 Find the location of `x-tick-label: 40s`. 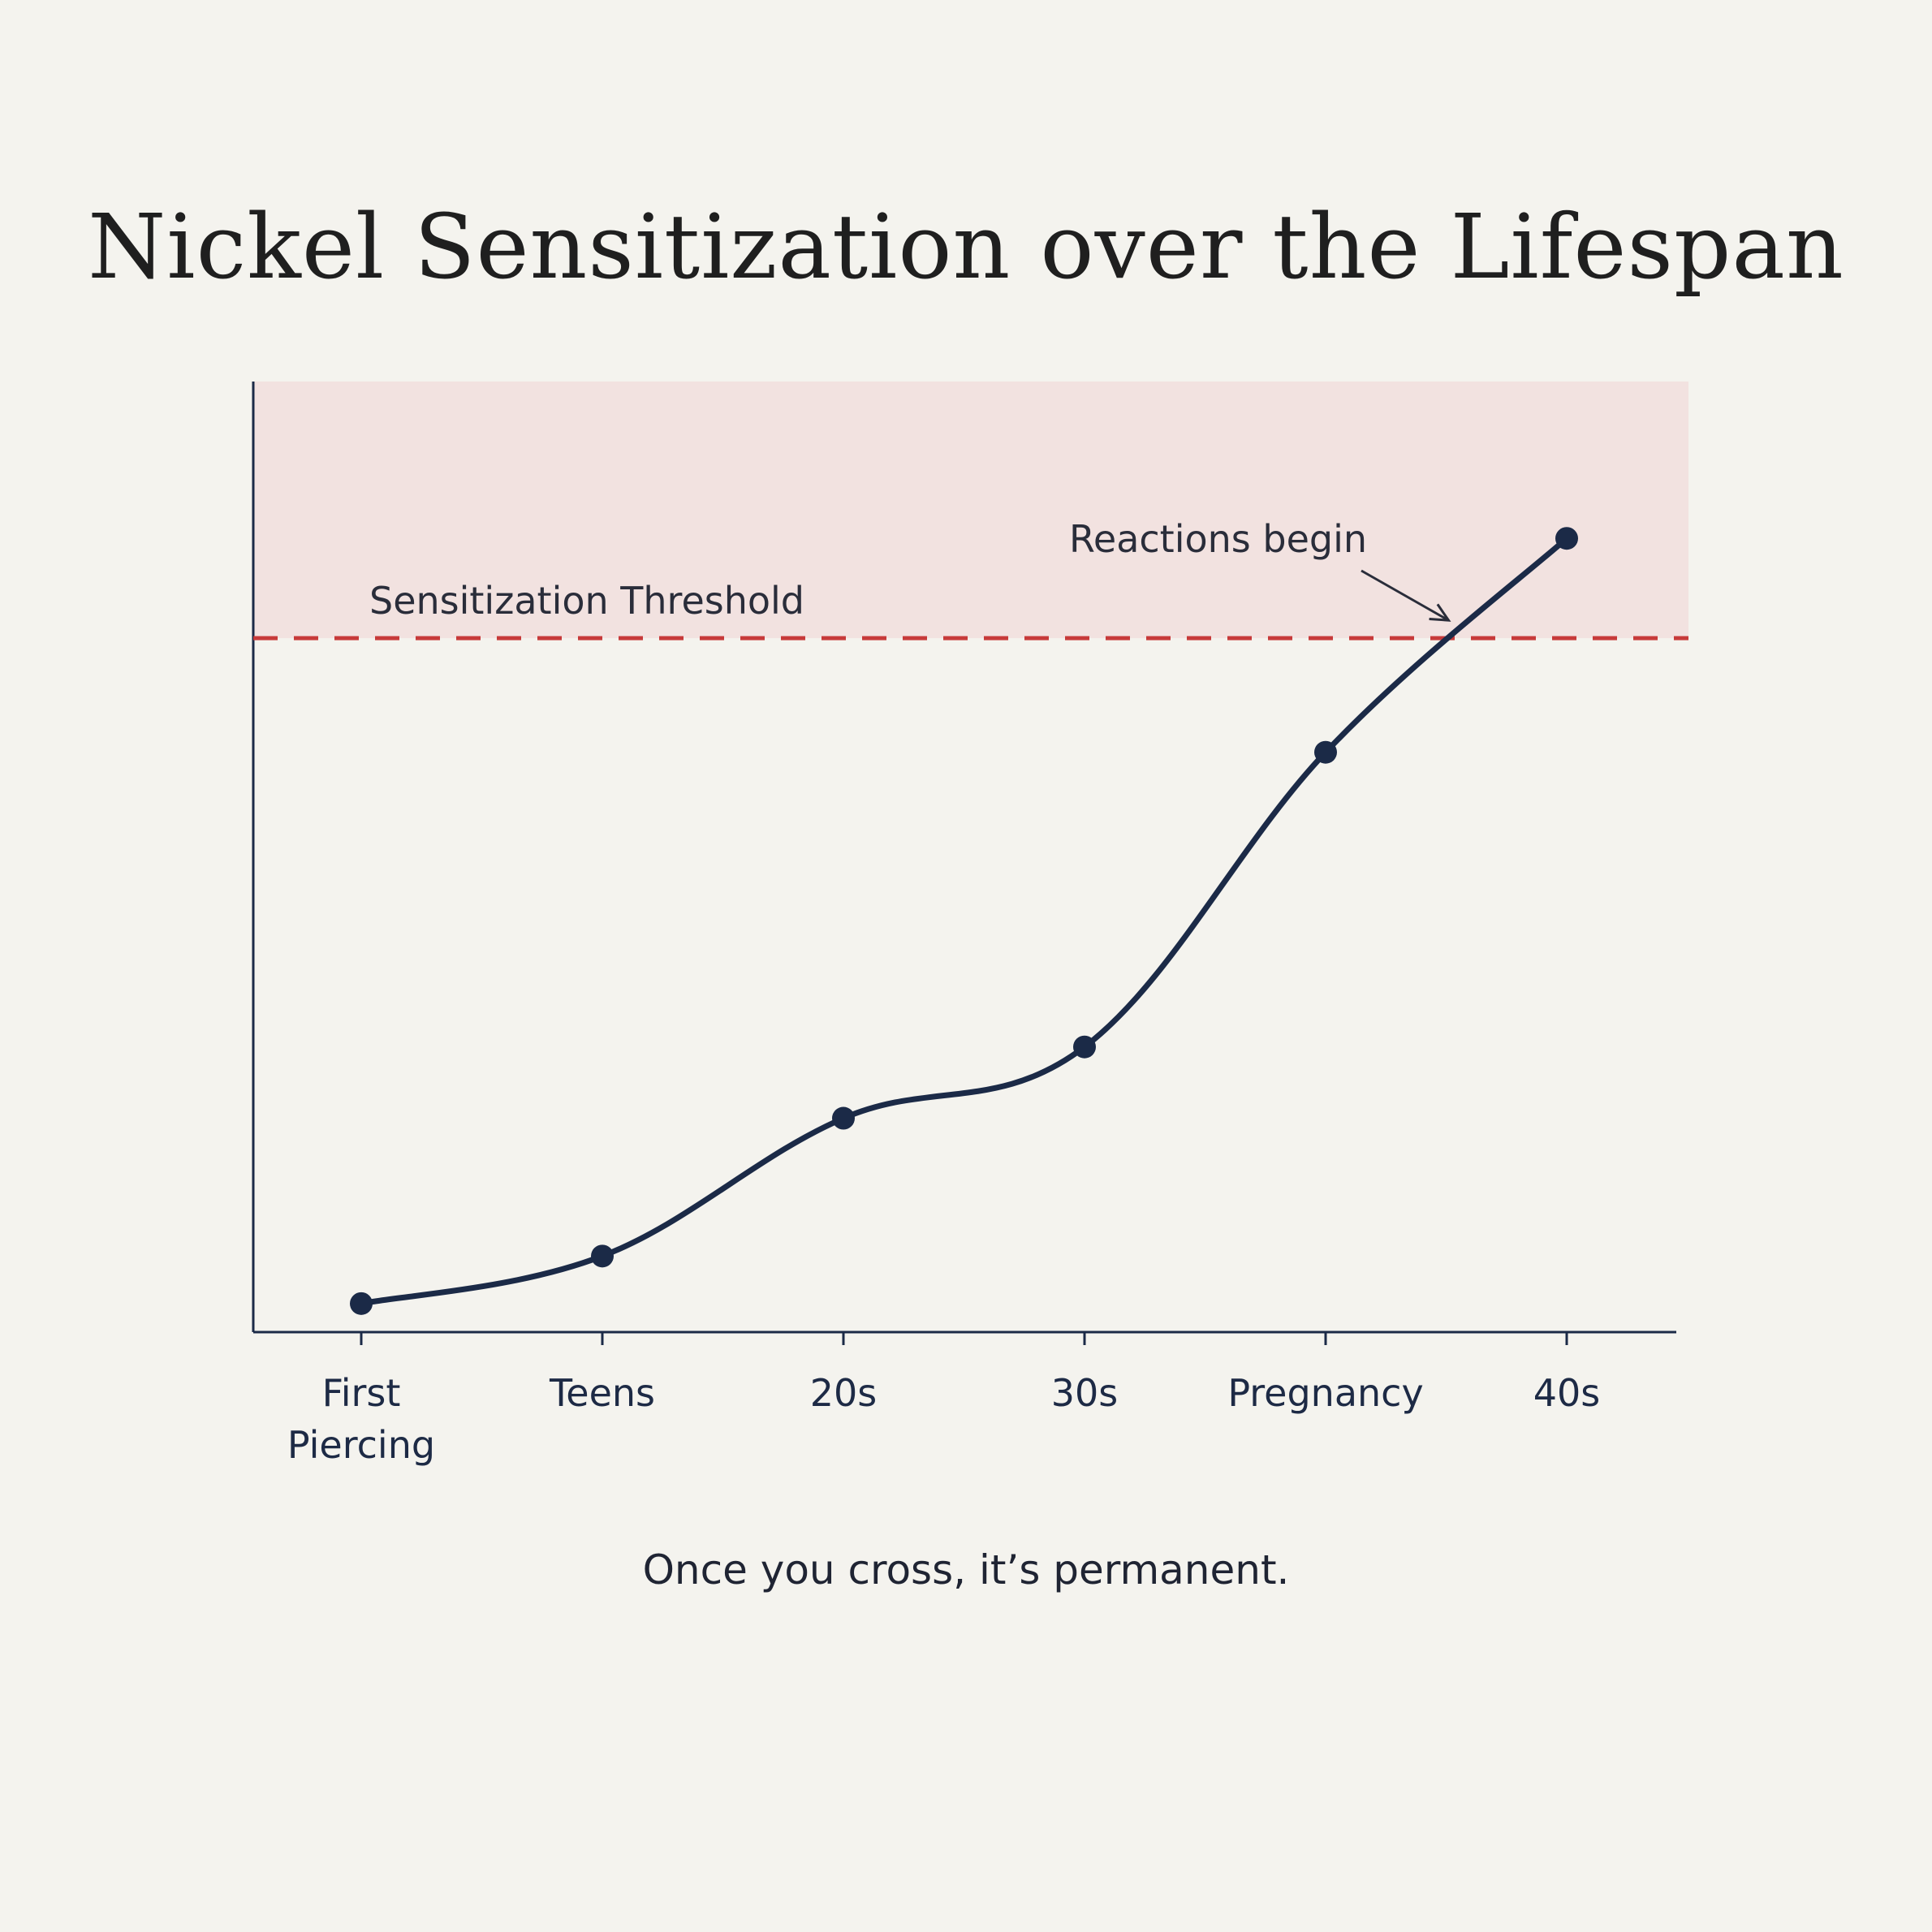

x-tick-label: 40s is located at coordinates (1567, 1393).